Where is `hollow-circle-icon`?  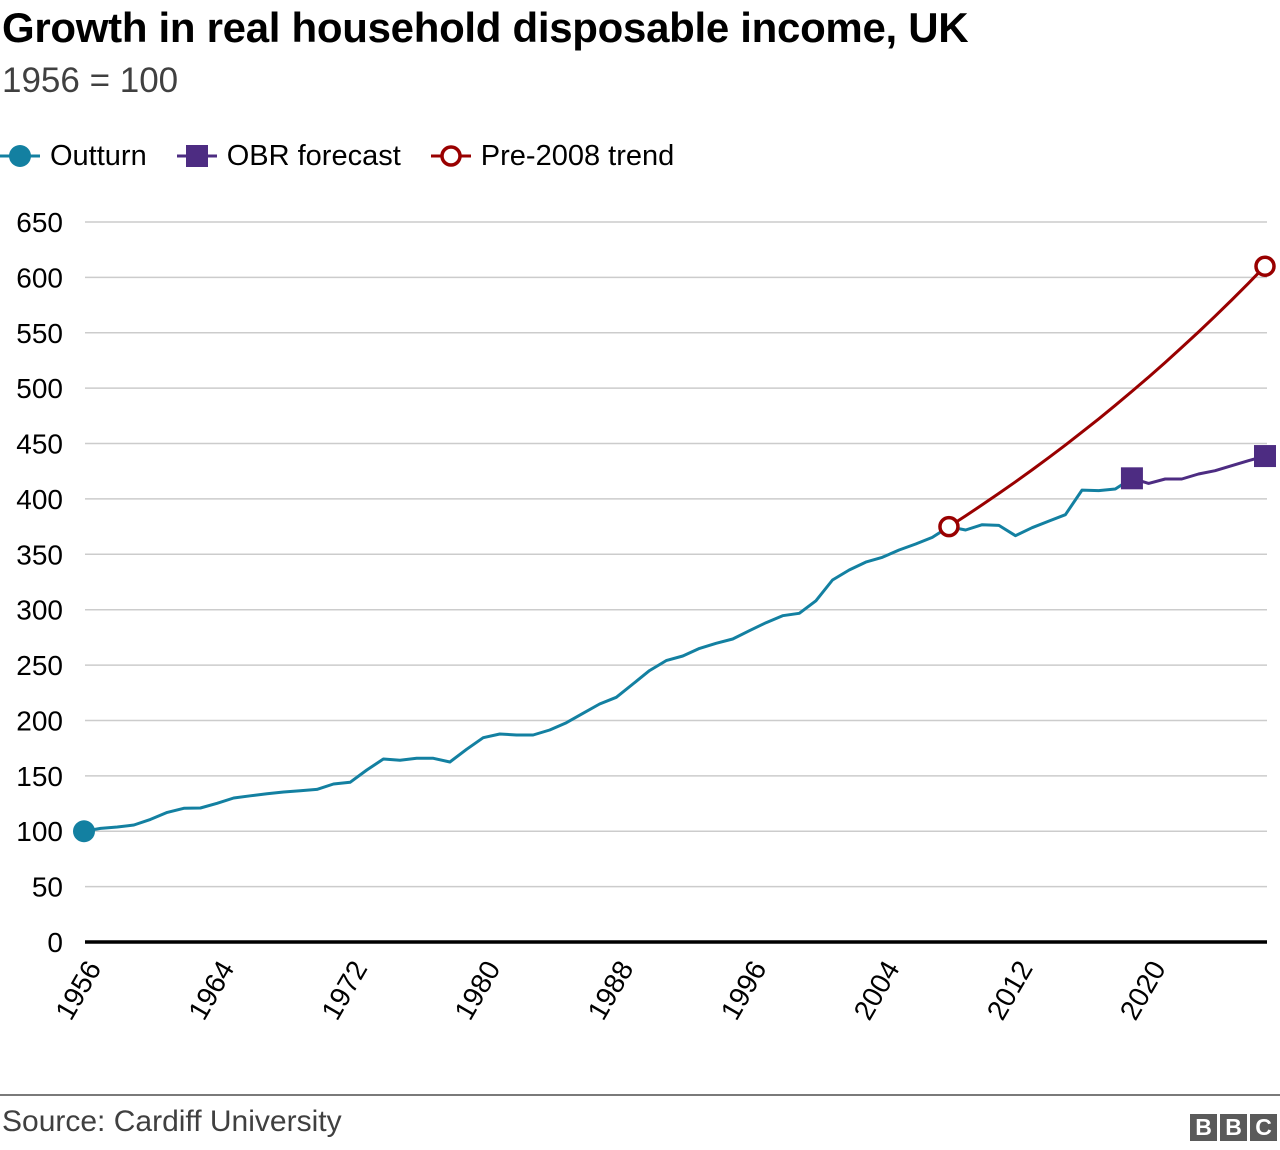 hollow-circle-icon is located at coordinates (450, 156).